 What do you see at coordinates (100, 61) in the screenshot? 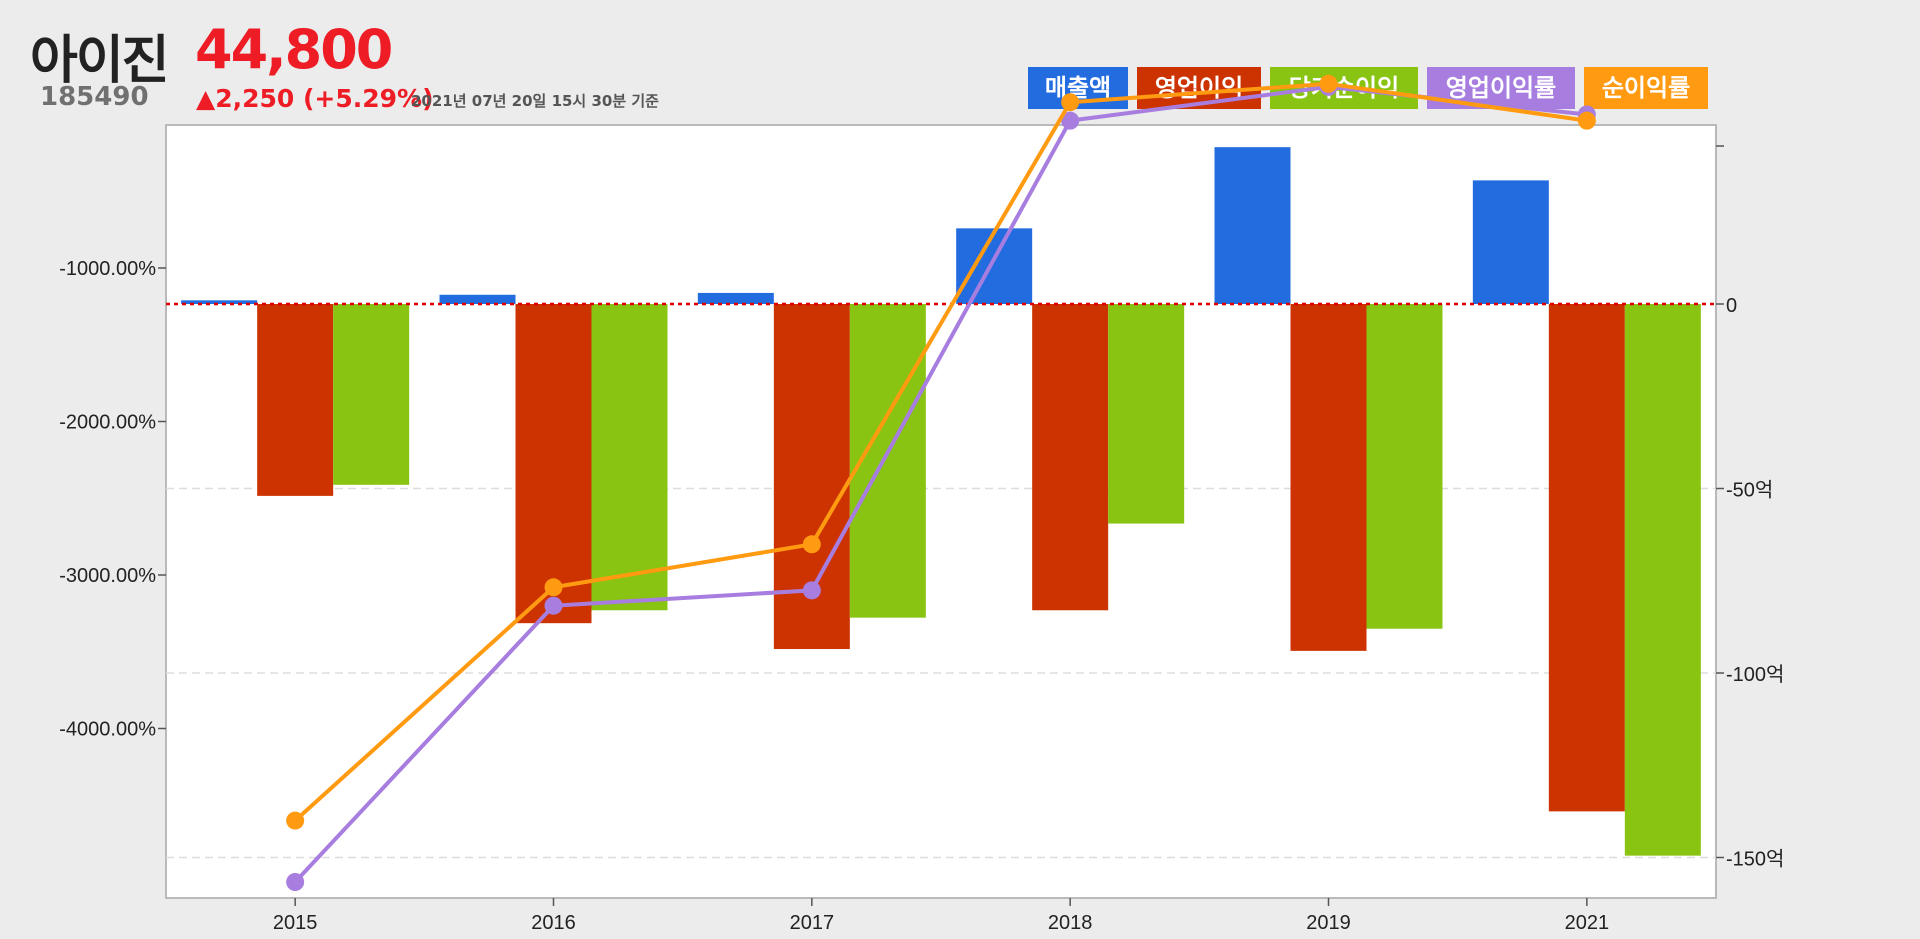
I see `company-name: 아이진` at bounding box center [100, 61].